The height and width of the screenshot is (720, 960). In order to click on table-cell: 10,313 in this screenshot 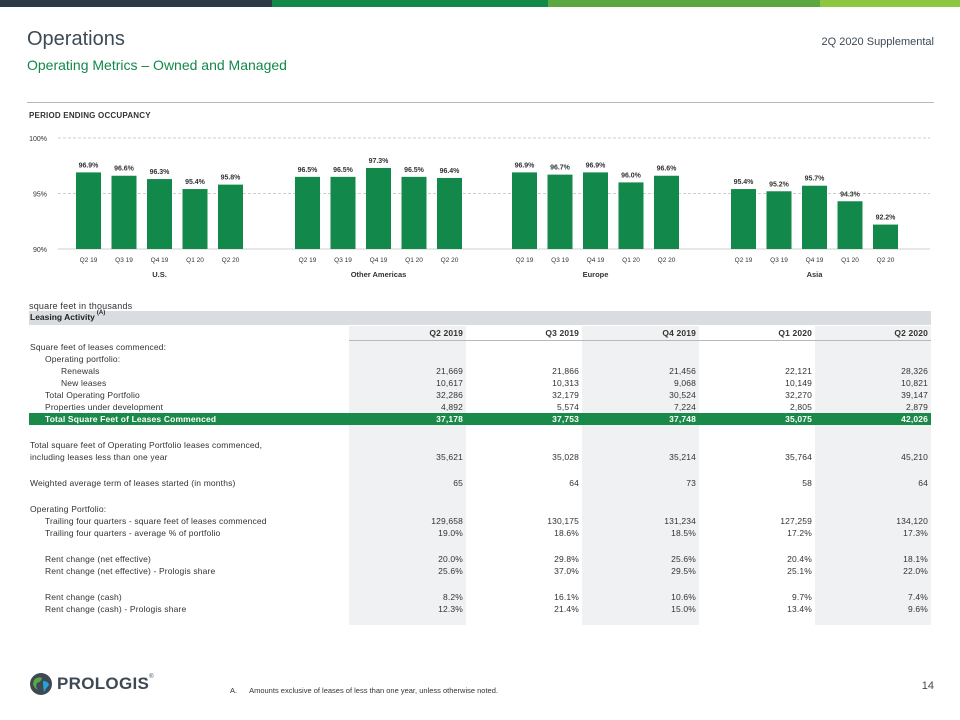, I will do `click(565, 383)`.